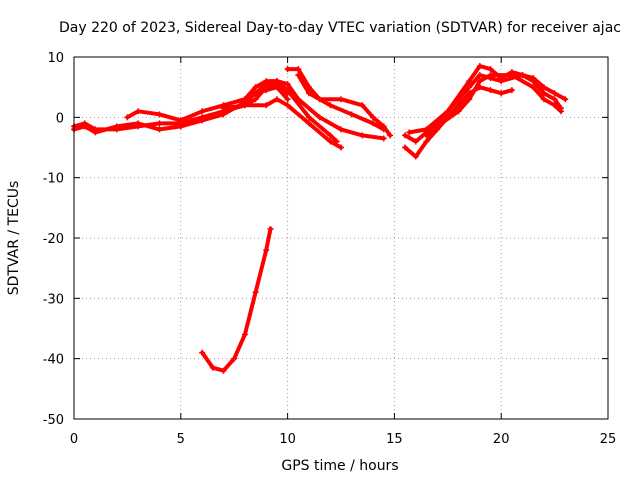 This screenshot has width=640, height=480. I want to click on series-trace-h, so click(236, 299).